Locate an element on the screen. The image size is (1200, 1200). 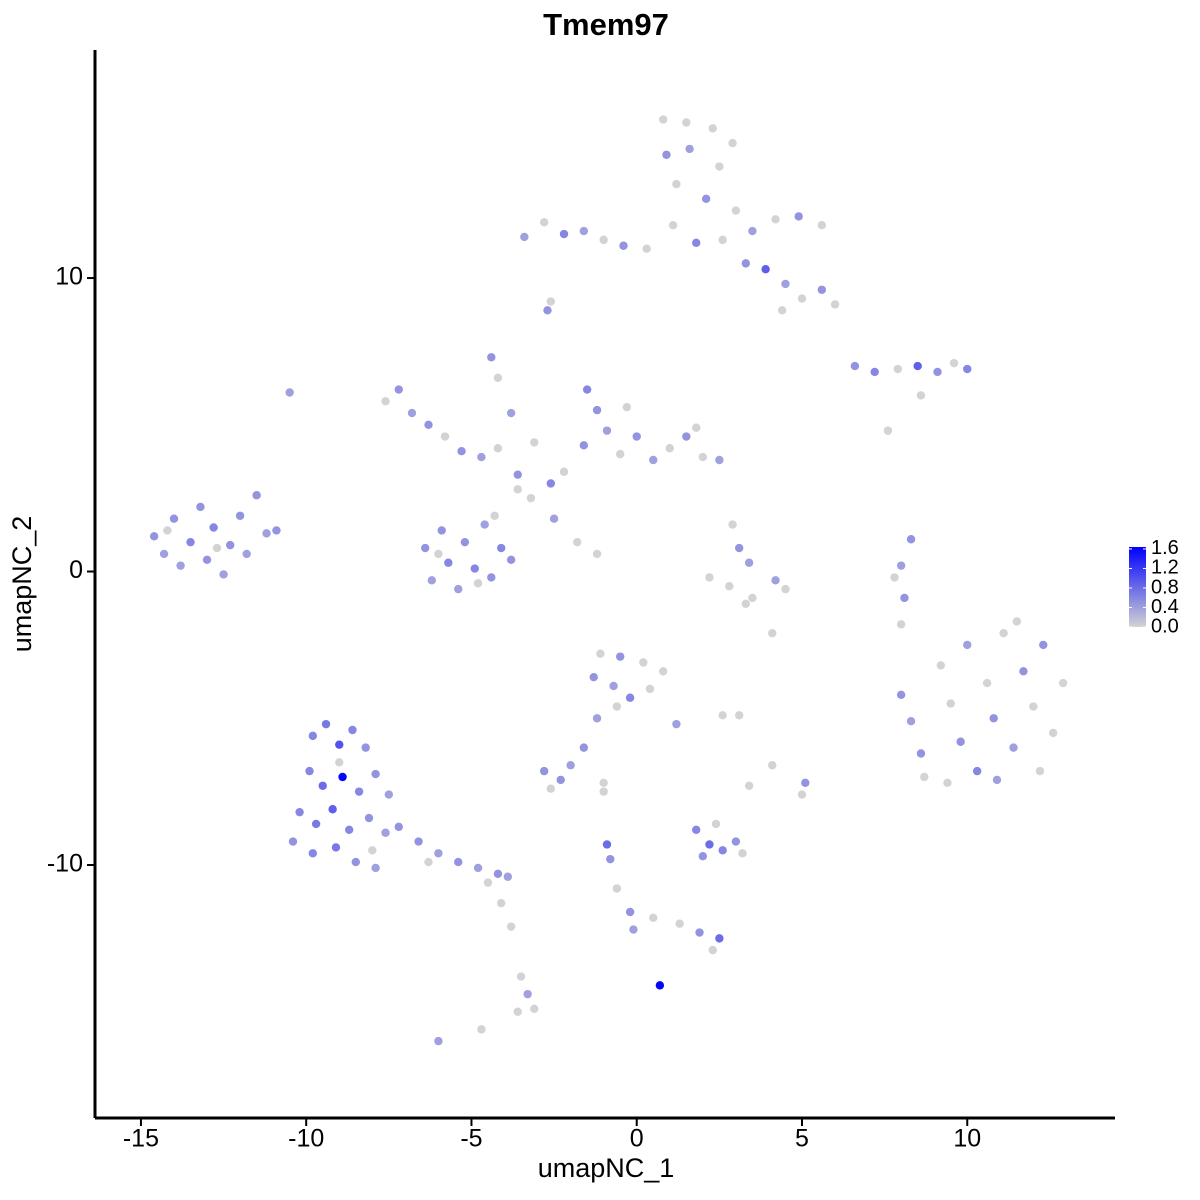
colorbar-label: 1.2 is located at coordinates (1165, 568).